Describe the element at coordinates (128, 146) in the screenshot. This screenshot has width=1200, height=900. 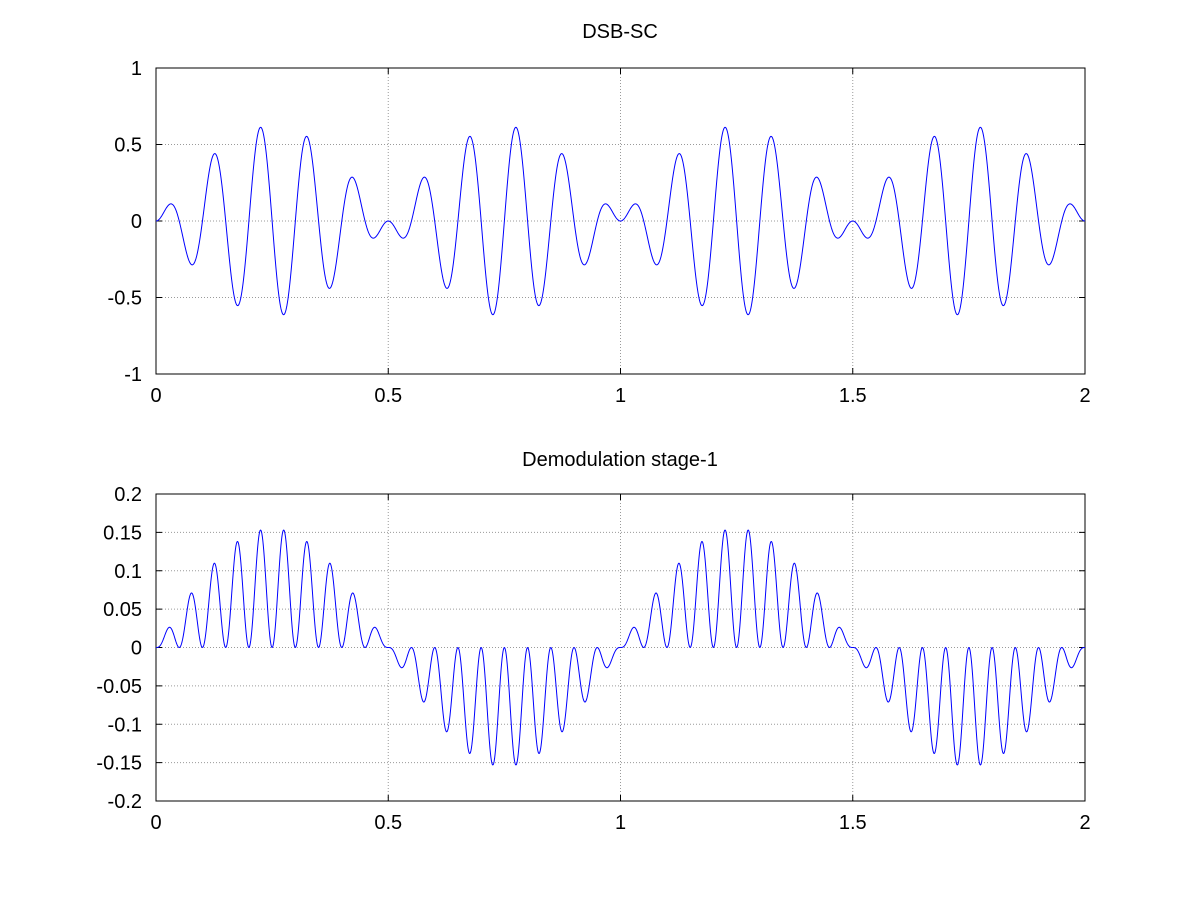
I see `y-tick-label: 0.5` at that location.